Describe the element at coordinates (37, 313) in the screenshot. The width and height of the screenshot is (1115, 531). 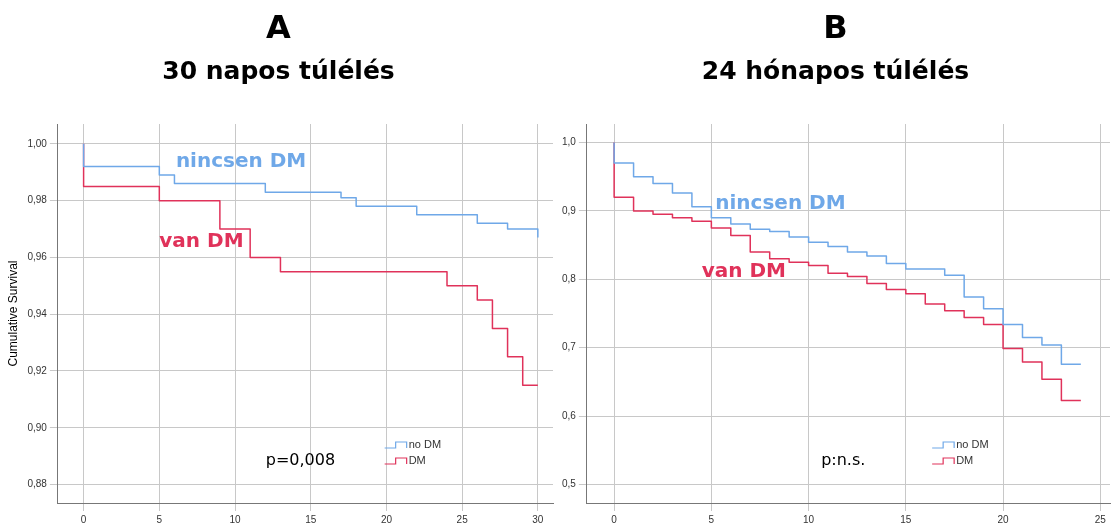
I see `y-tick-label: 0,94` at that location.